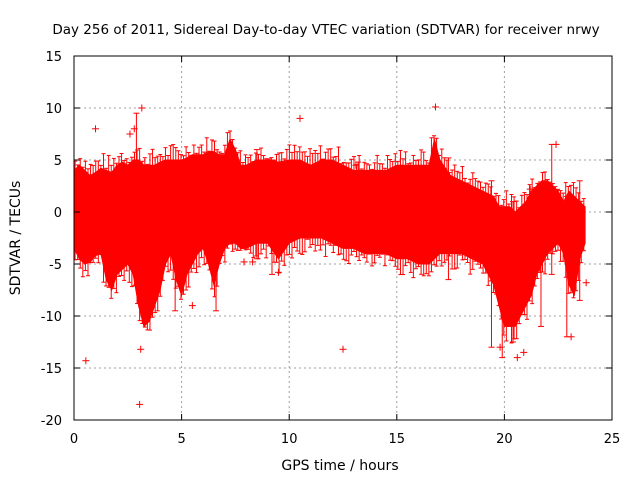 The image size is (640, 480). What do you see at coordinates (53, 109) in the screenshot?
I see `y-tick-label: 10` at bounding box center [53, 109].